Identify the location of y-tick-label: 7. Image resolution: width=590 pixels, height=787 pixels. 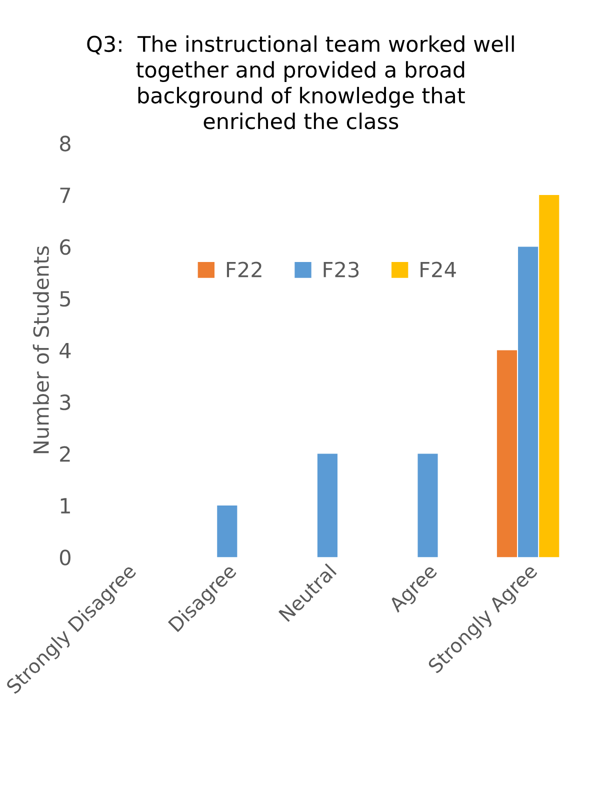
(65, 195).